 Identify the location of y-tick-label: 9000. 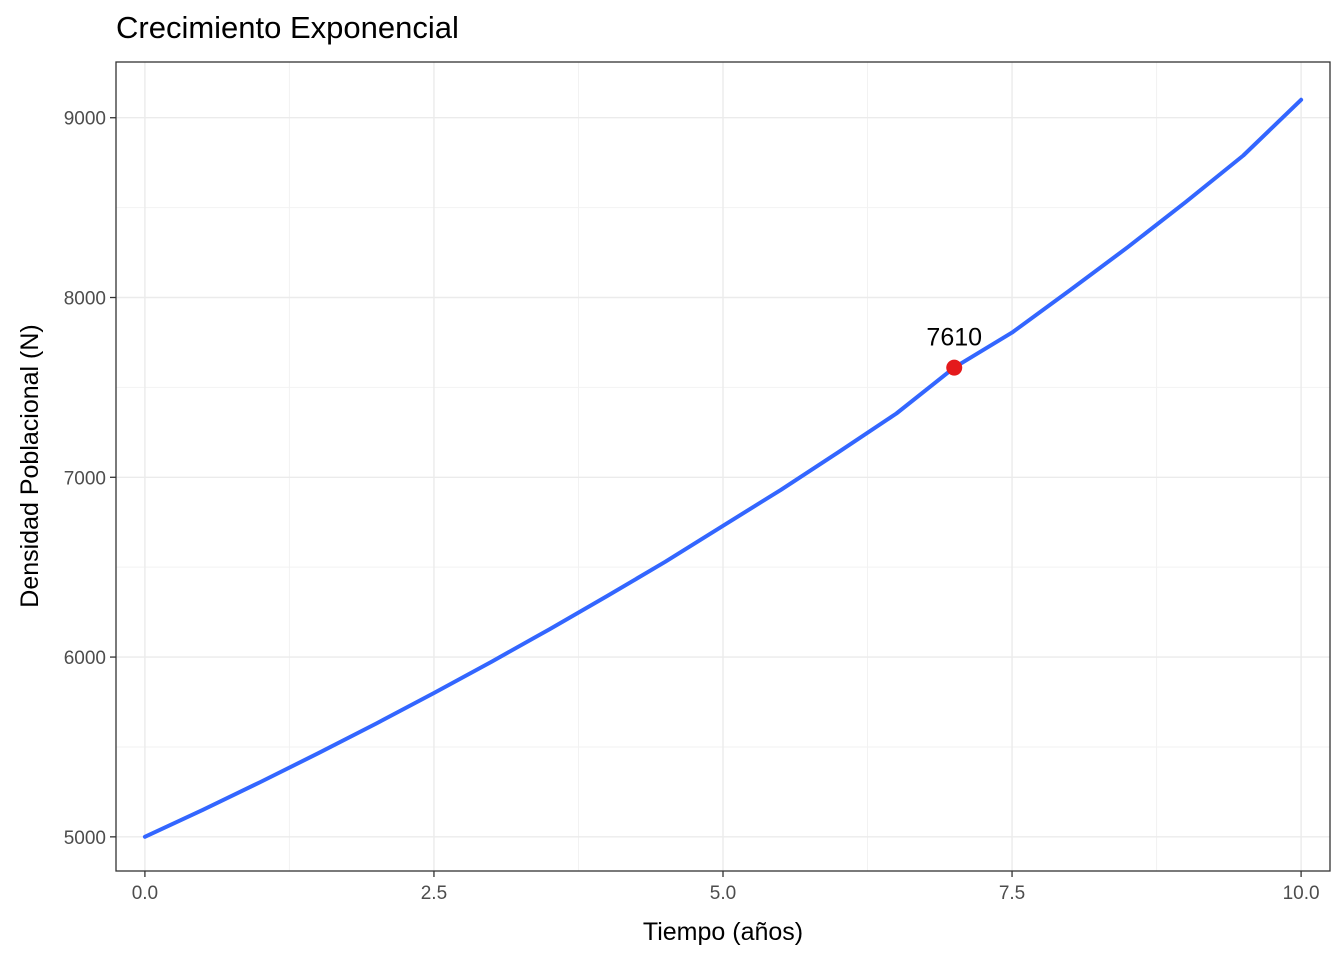
(85, 119).